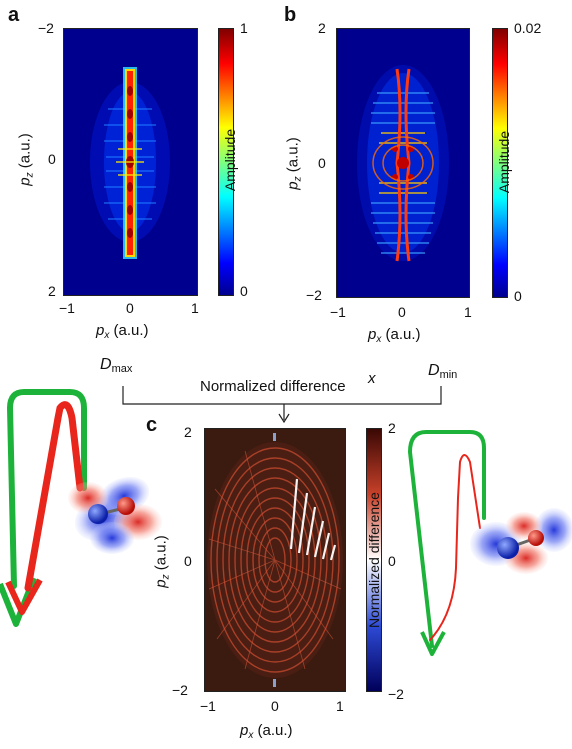  I want to click on panel-c-xtick-mid: 0, so click(275, 706).